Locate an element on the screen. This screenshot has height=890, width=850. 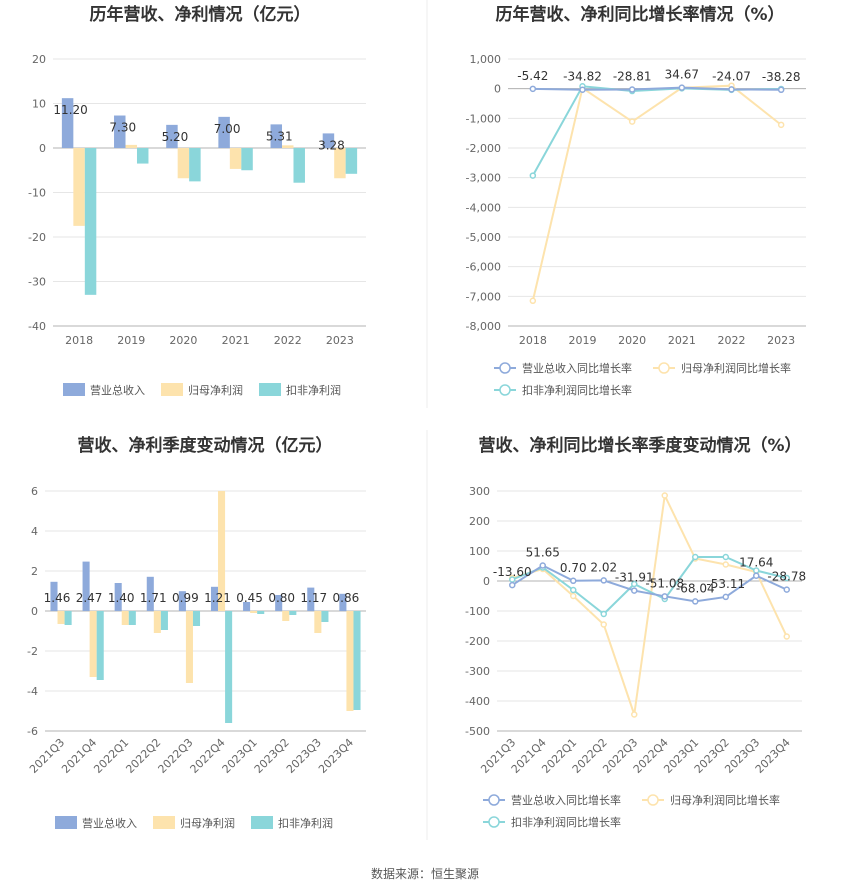
data-label: -24.07 is located at coordinates (731, 76).